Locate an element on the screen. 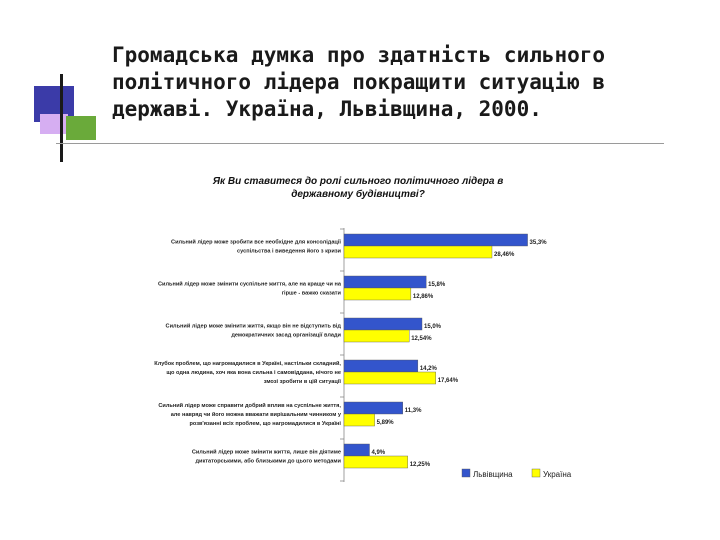  title-divider is located at coordinates (360, 143).